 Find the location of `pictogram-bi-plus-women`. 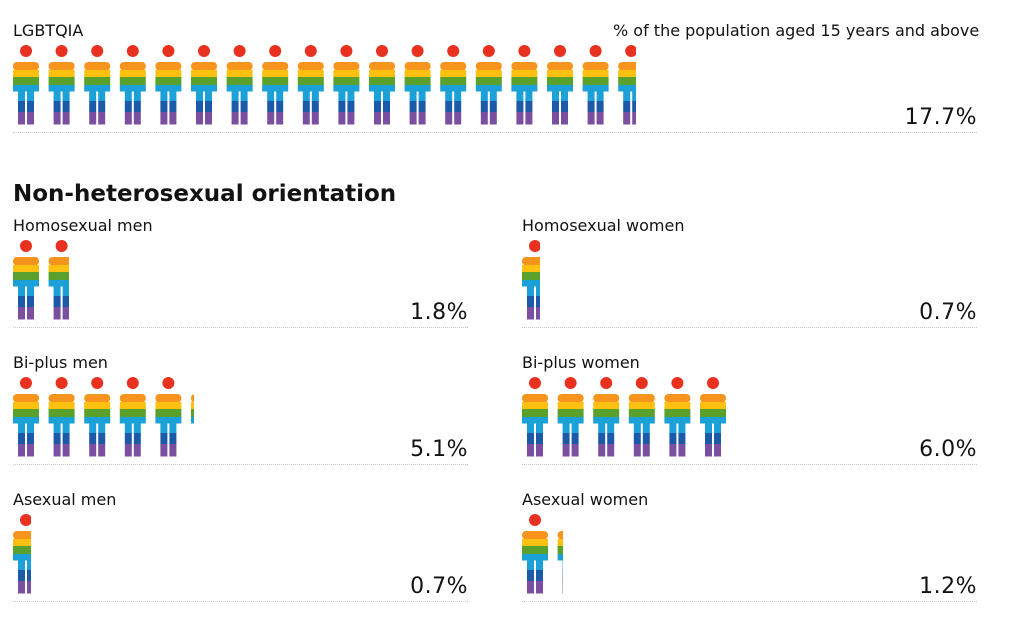

pictogram-bi-plus-women is located at coordinates (629, 421).